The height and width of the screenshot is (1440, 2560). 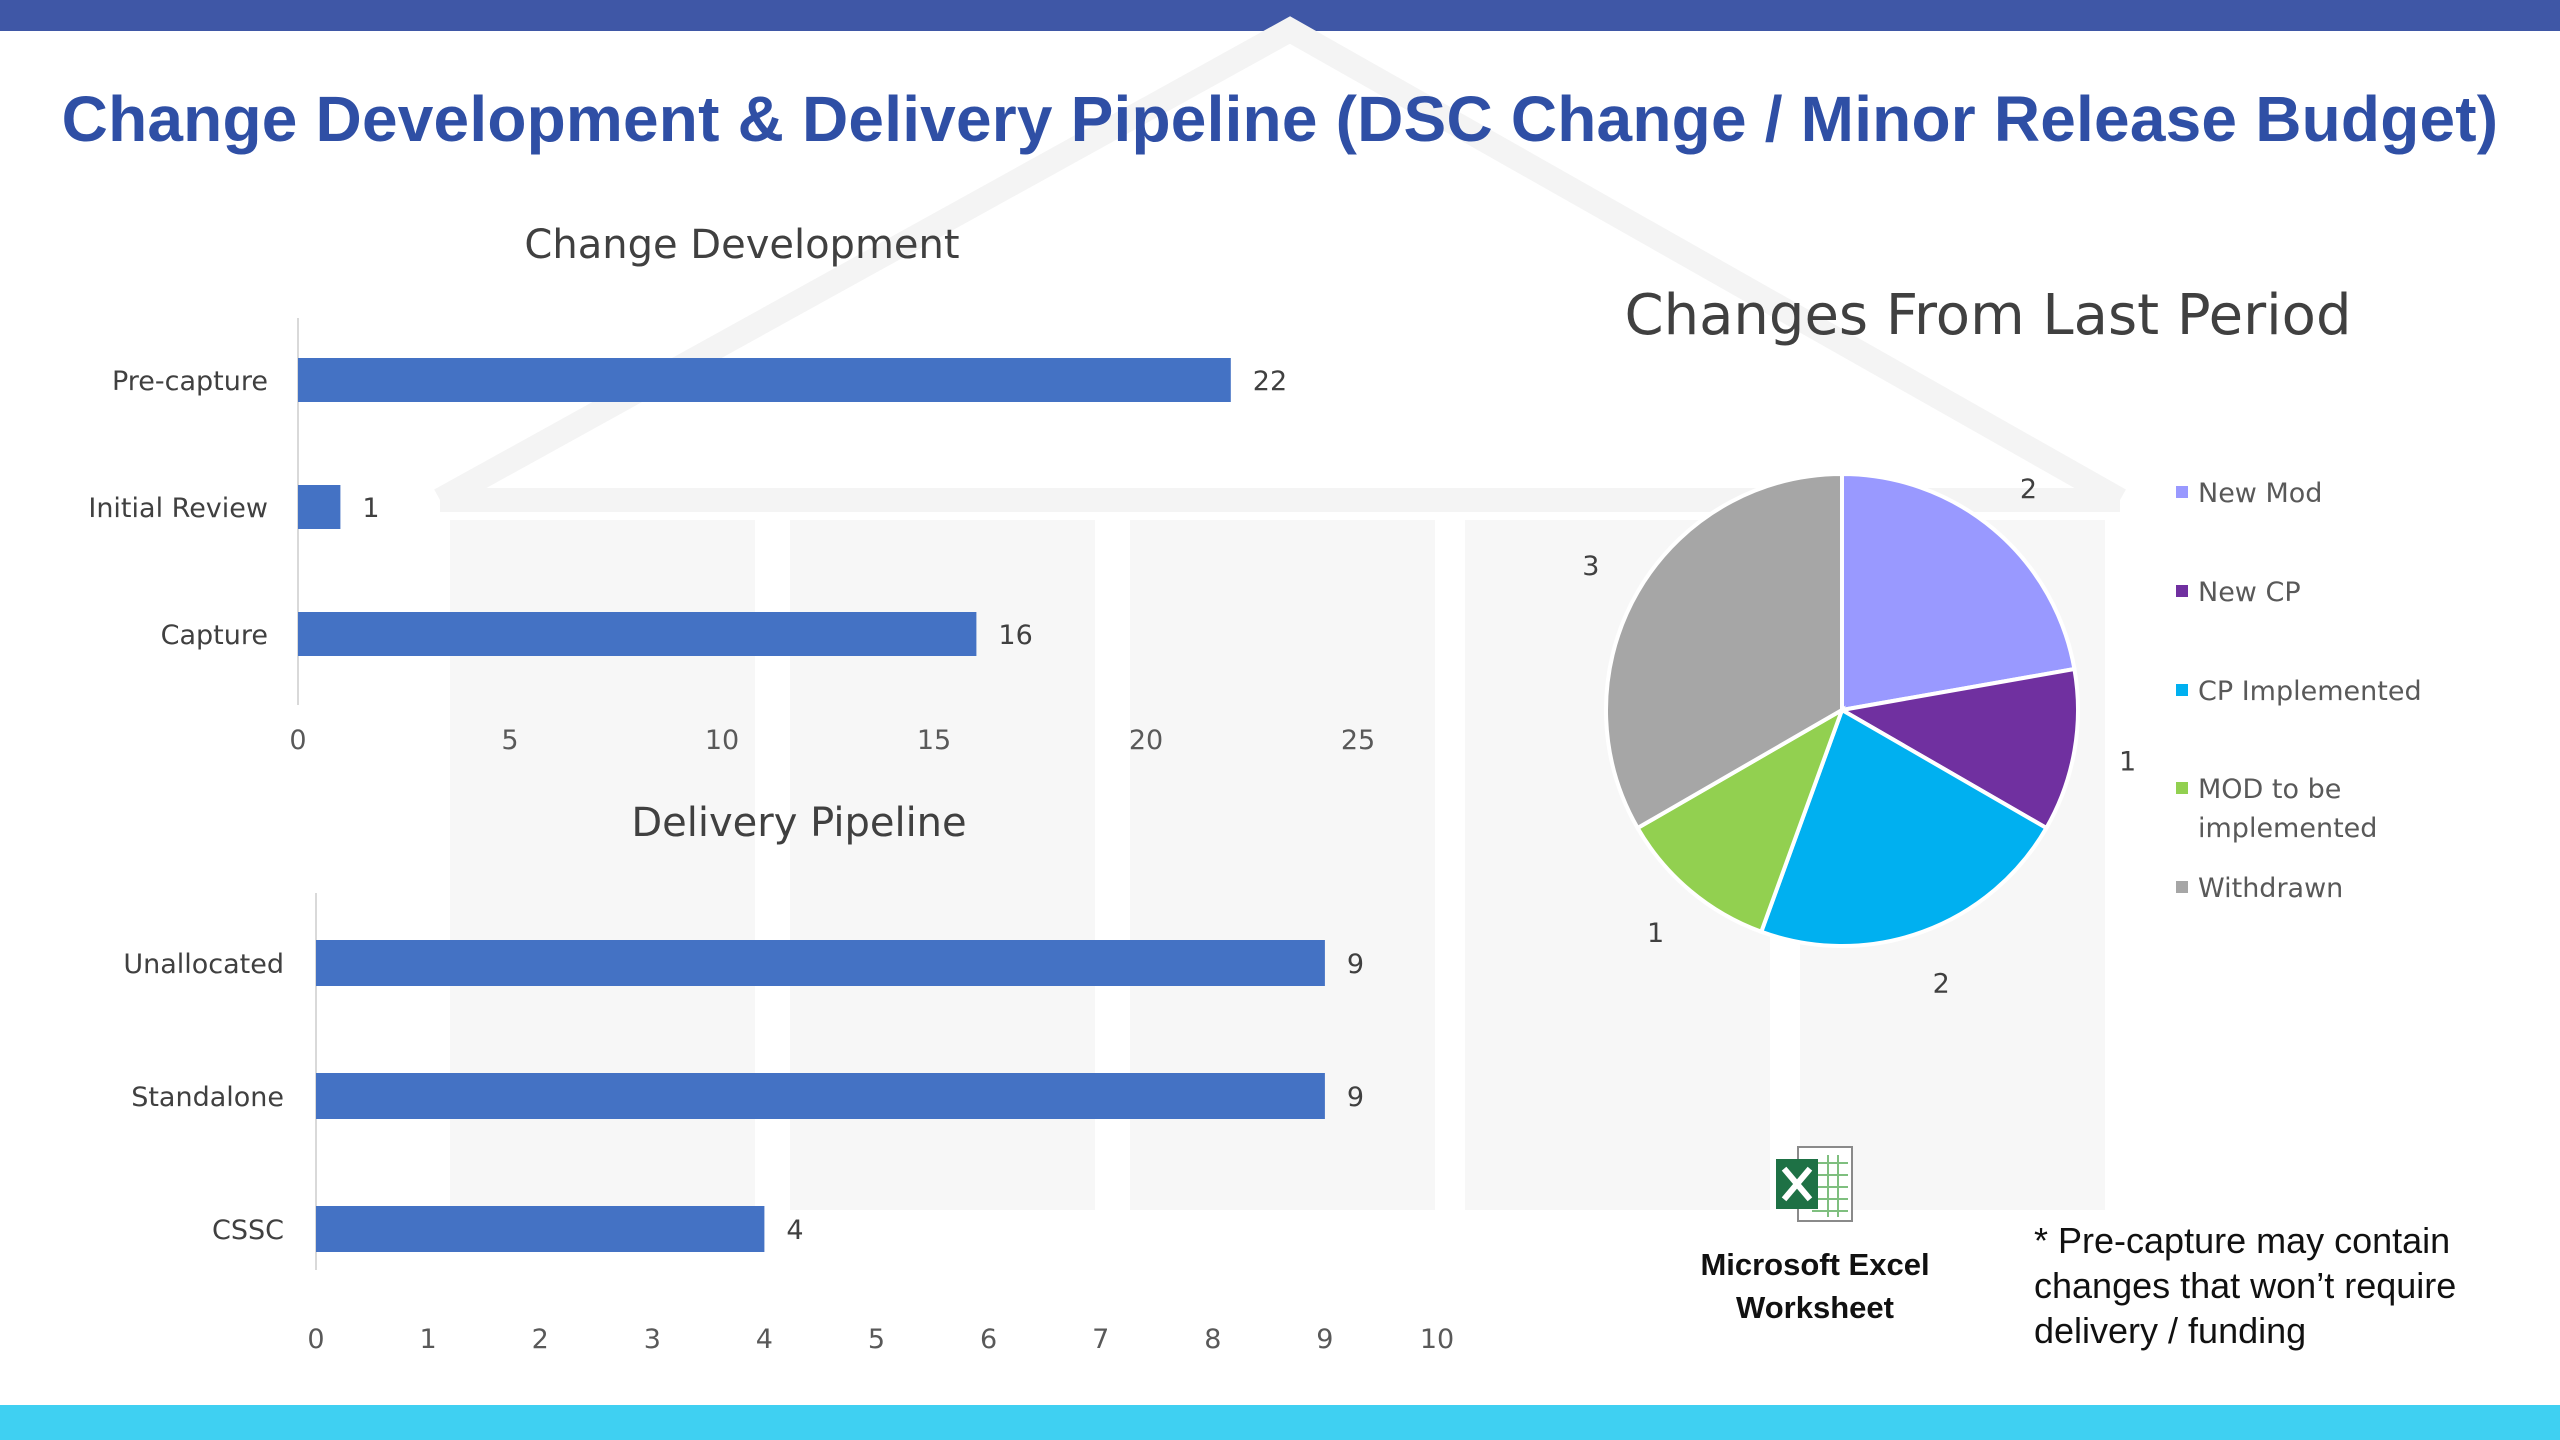 I want to click on data-label: 1, so click(x=370, y=508).